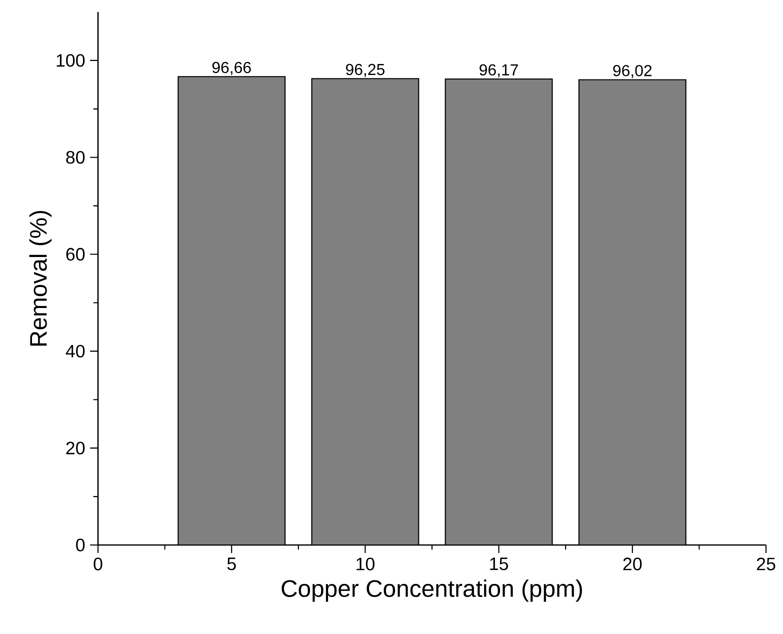 This screenshot has height=634, width=783. What do you see at coordinates (75, 351) in the screenshot?
I see `y-tick-label: 40` at bounding box center [75, 351].